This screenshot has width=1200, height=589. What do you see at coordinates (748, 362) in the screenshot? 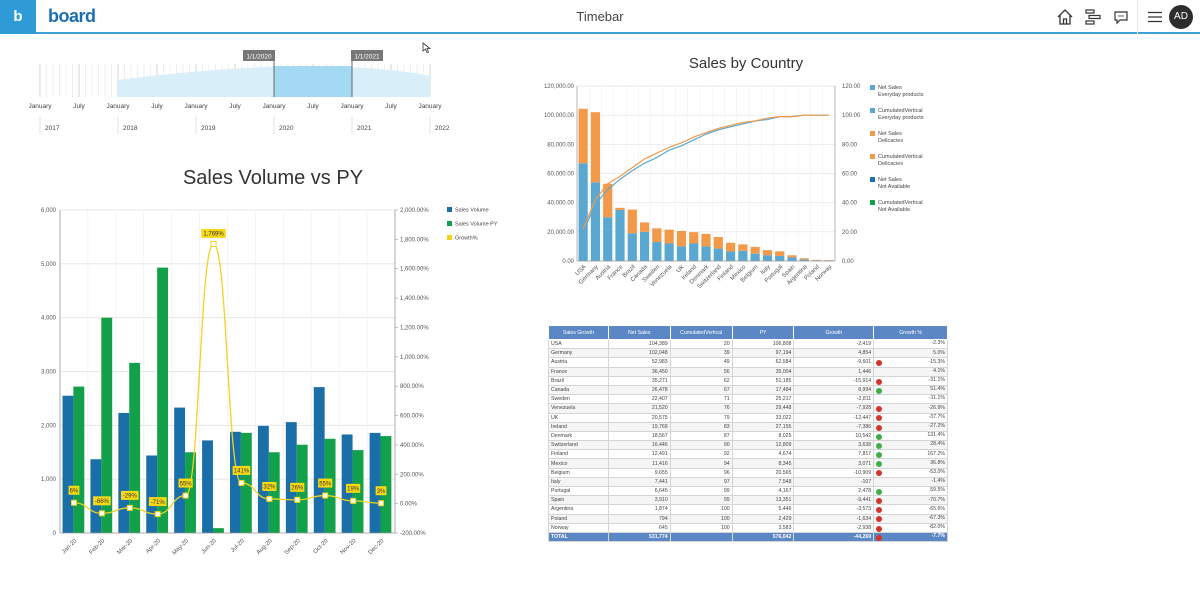
I see `table-row: Austria 52,983 49 62,584 -9,601 -15.3%` at bounding box center [748, 362].